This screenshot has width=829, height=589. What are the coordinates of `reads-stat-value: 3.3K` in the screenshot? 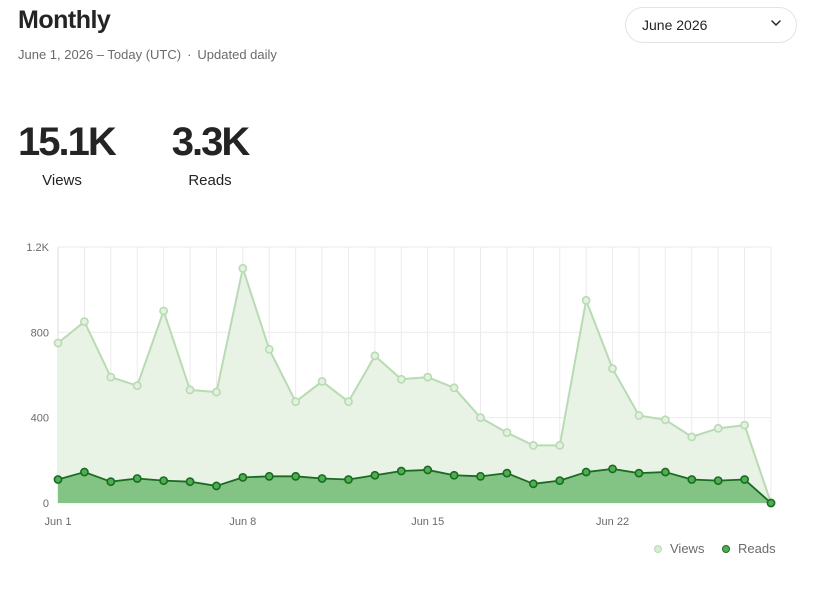 It's located at (211, 142).